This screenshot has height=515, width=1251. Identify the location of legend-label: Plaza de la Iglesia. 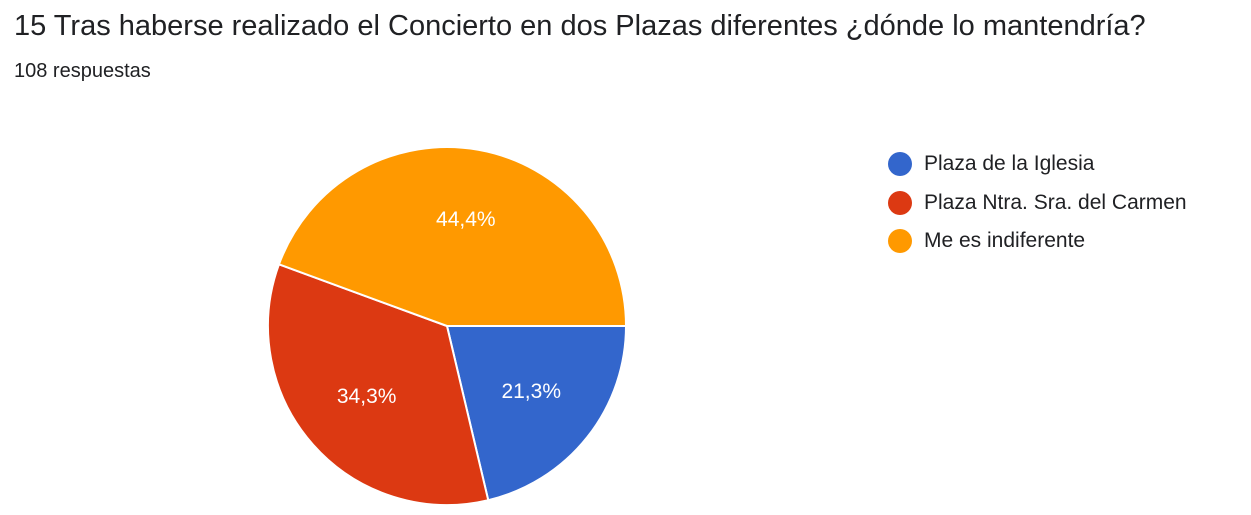
(1009, 164).